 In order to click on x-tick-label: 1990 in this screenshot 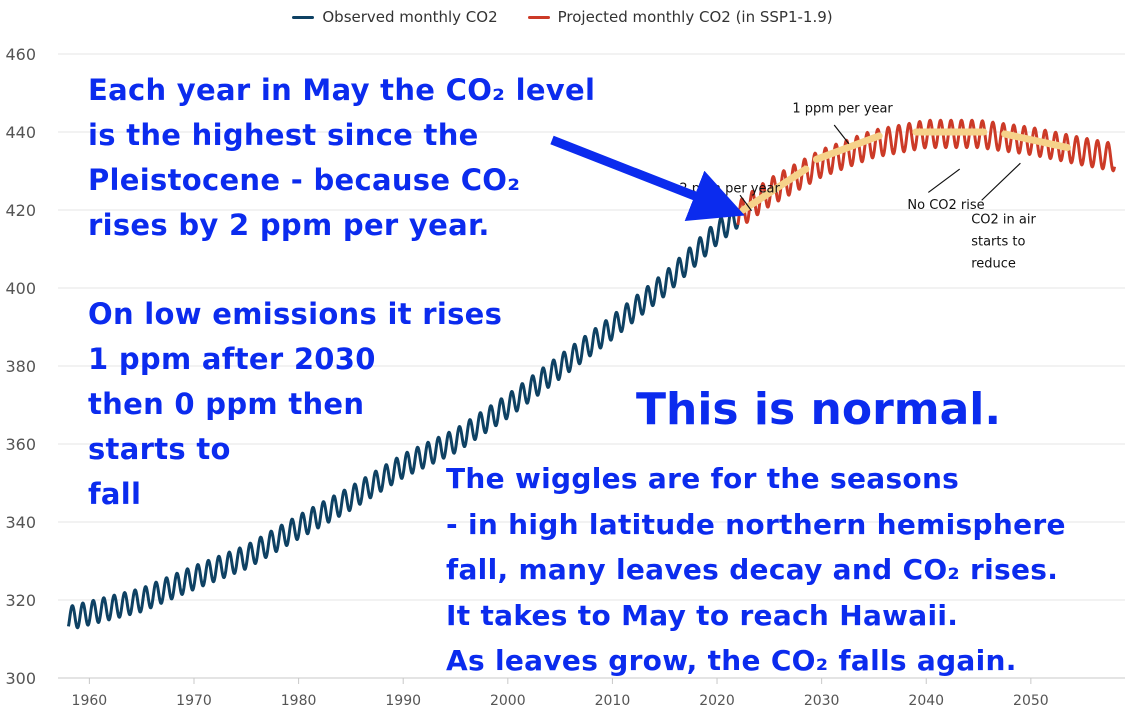, I will do `click(403, 701)`.